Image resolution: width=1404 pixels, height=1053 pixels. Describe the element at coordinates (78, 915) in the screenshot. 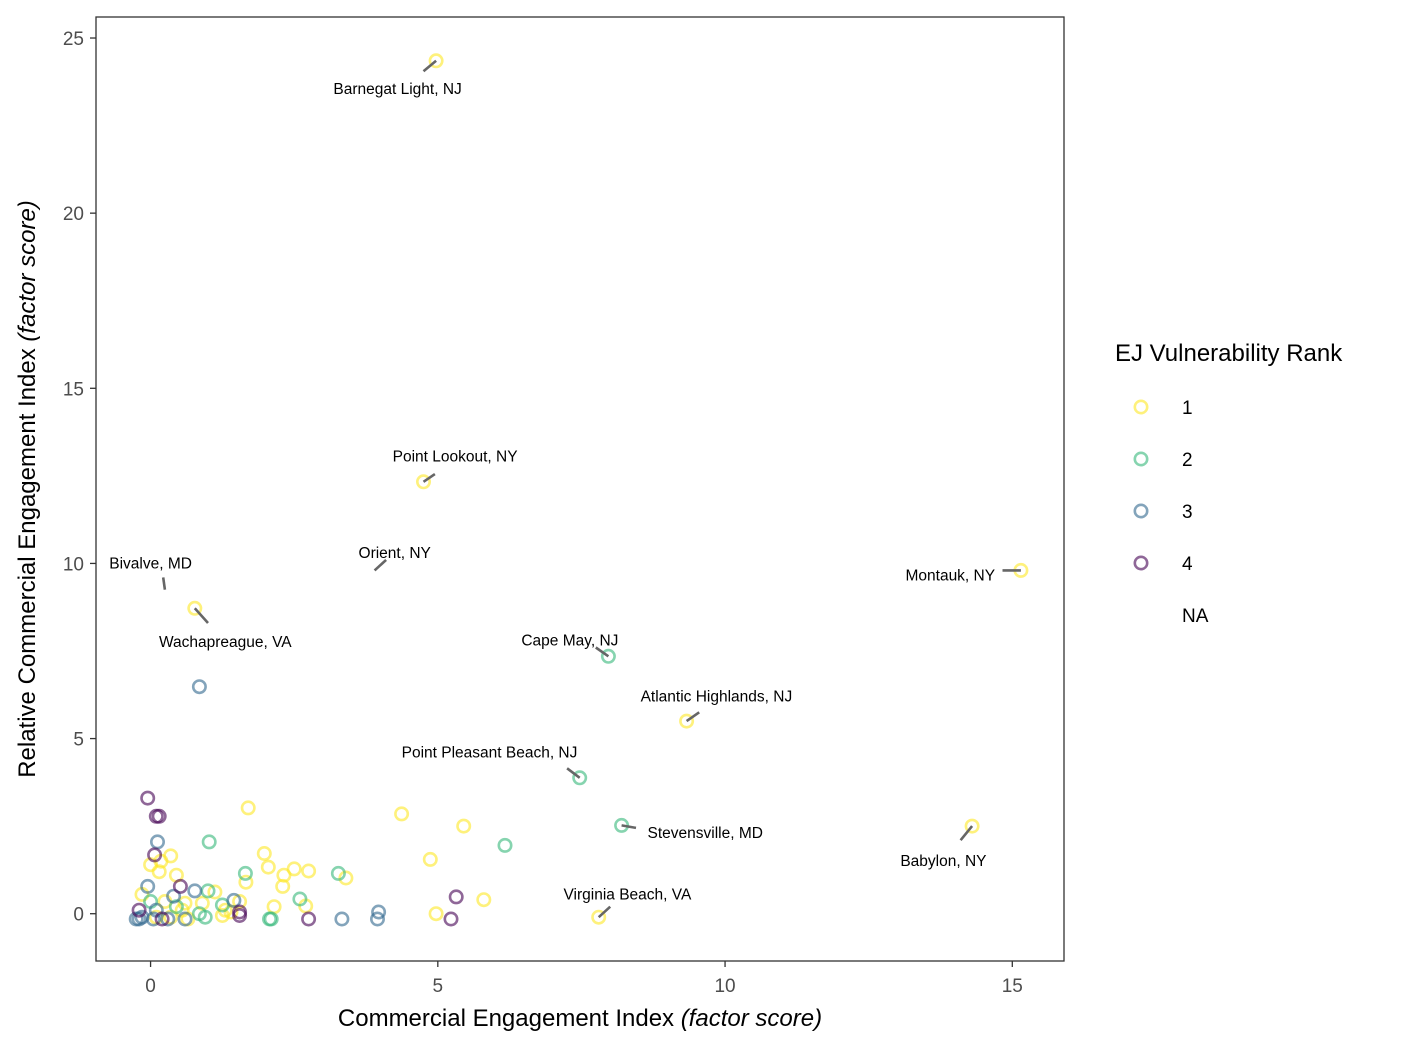

I see `y-tick-label: 0` at that location.